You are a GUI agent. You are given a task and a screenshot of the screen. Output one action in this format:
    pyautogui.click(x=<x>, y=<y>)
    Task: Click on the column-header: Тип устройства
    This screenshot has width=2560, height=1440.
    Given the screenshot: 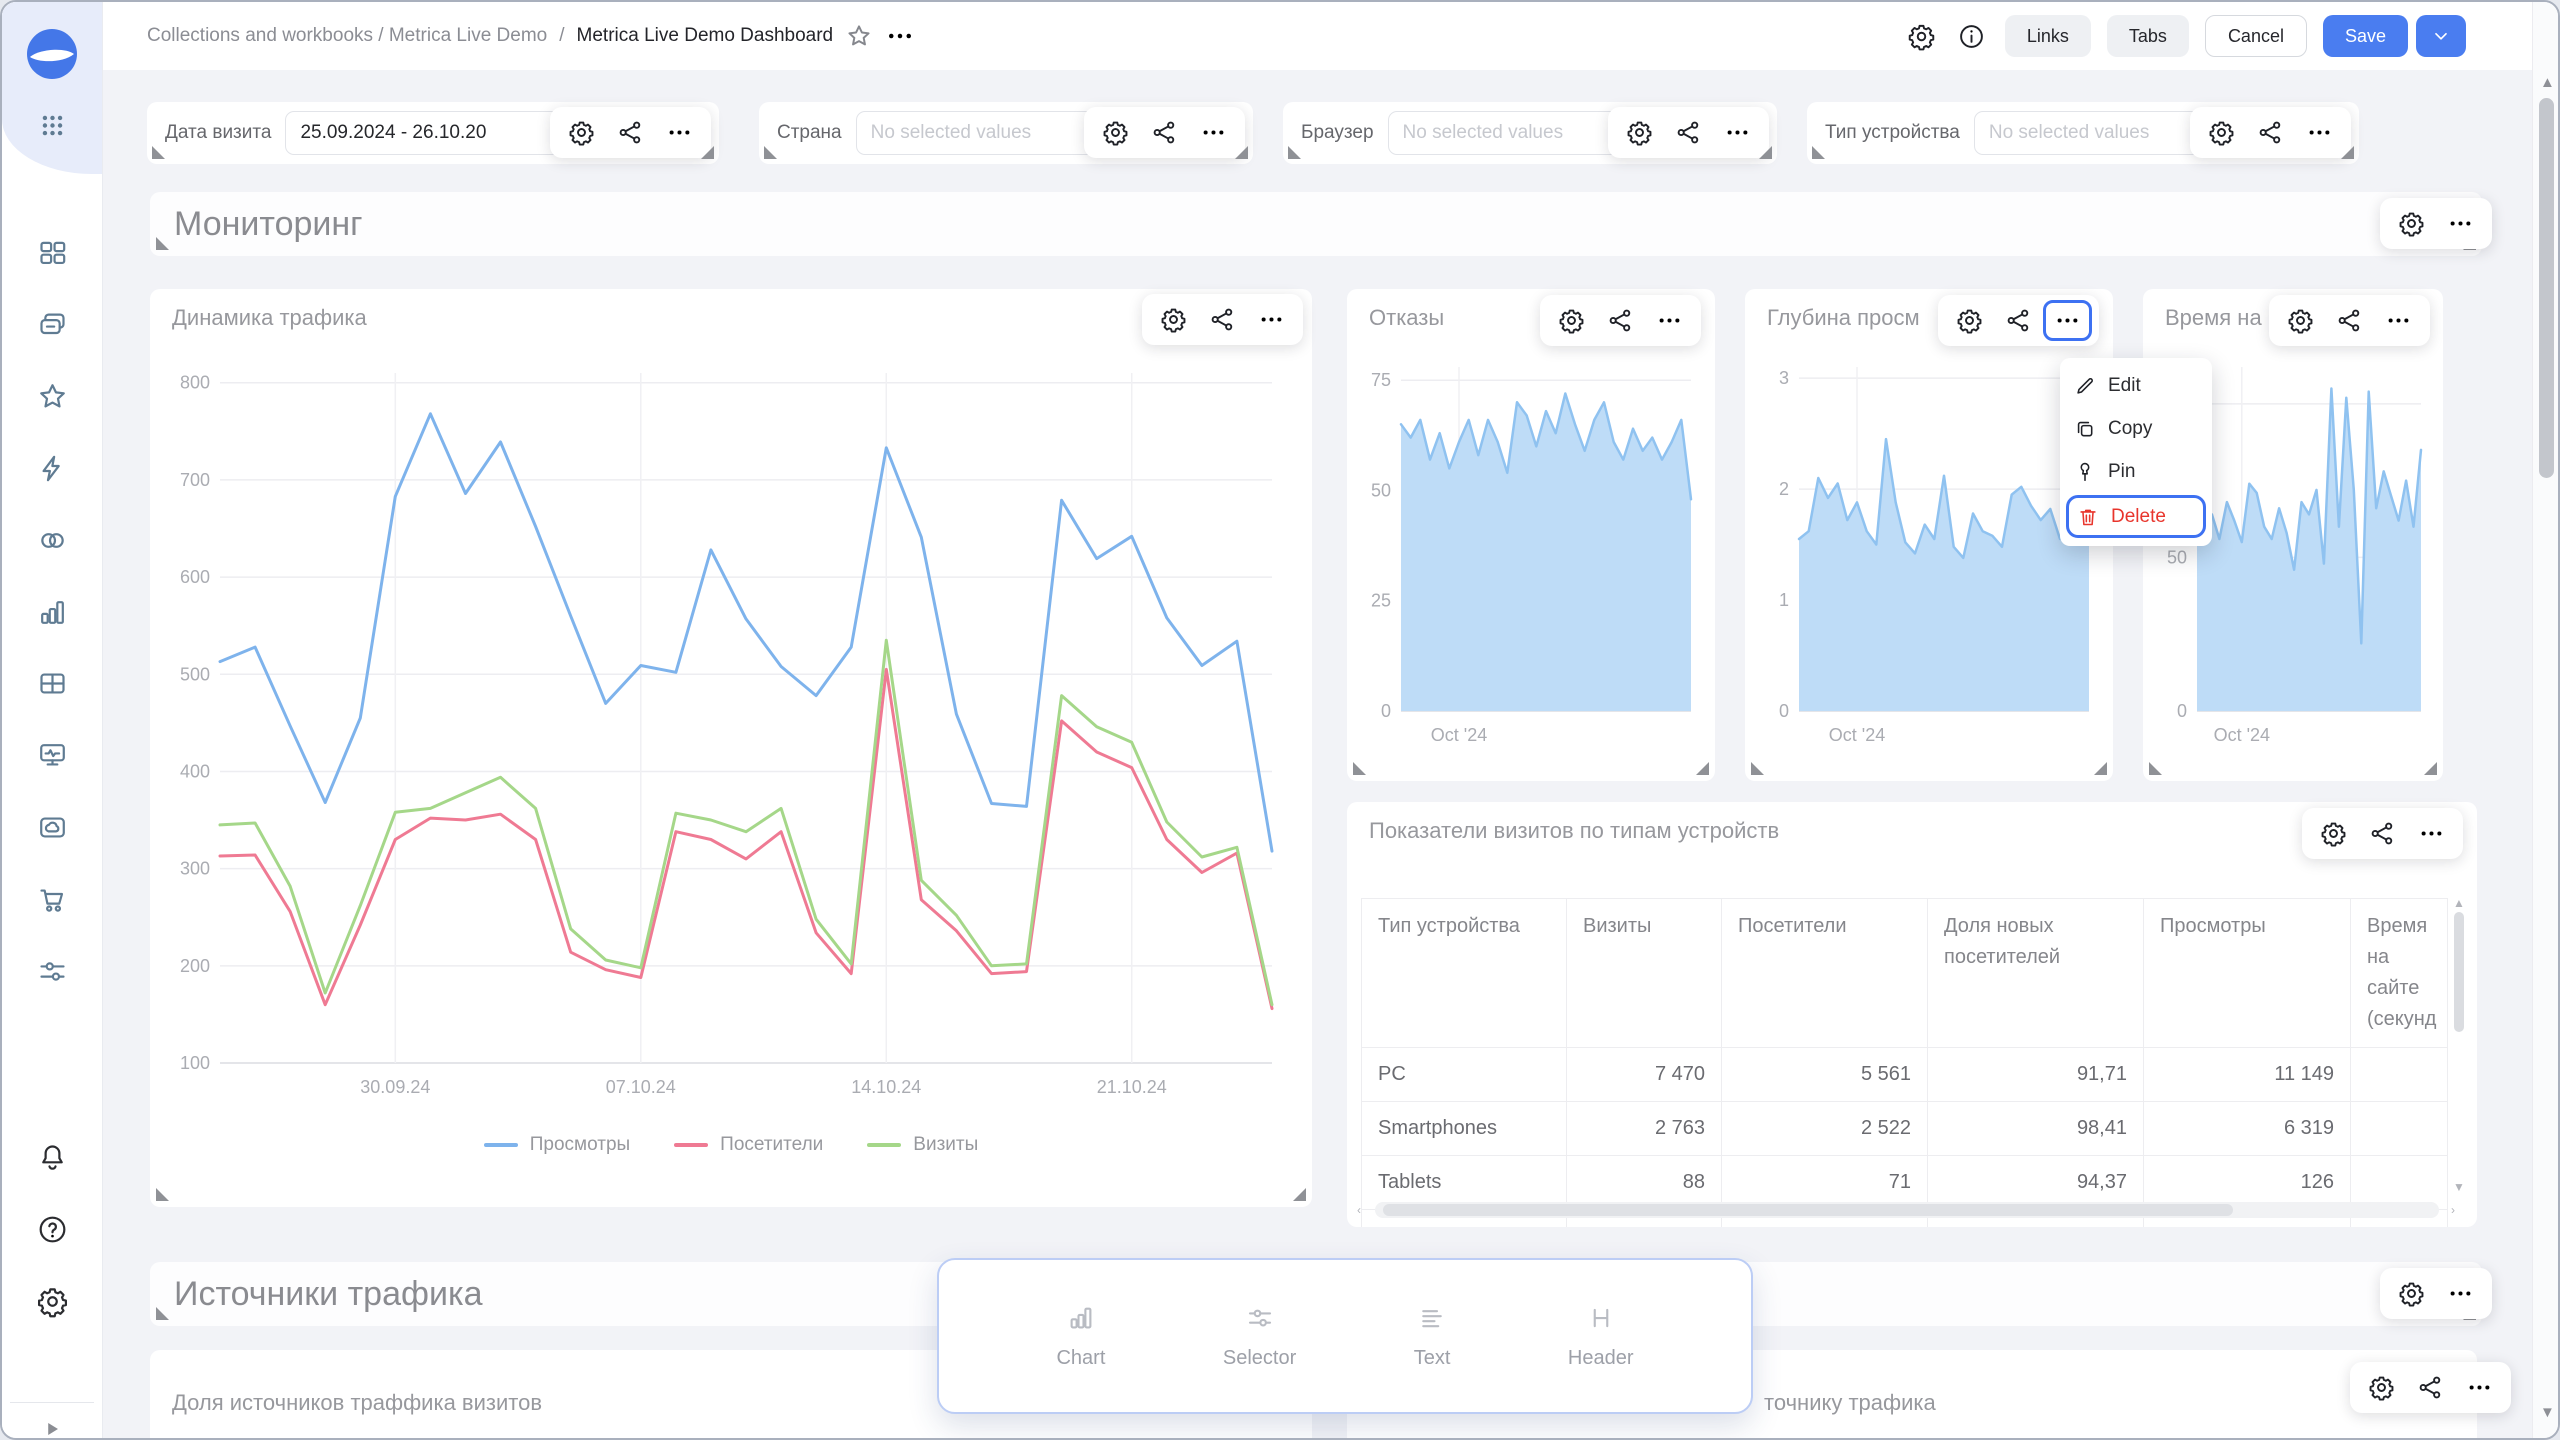 What is the action you would take?
    pyautogui.click(x=1464, y=973)
    